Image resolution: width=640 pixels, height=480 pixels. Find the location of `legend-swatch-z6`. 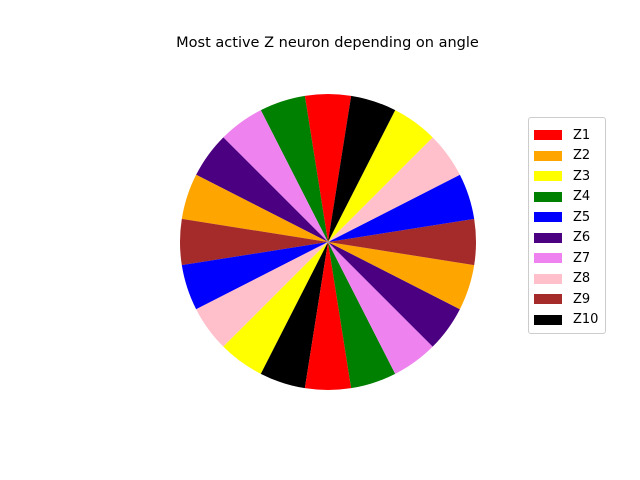

legend-swatch-z6 is located at coordinates (548, 237).